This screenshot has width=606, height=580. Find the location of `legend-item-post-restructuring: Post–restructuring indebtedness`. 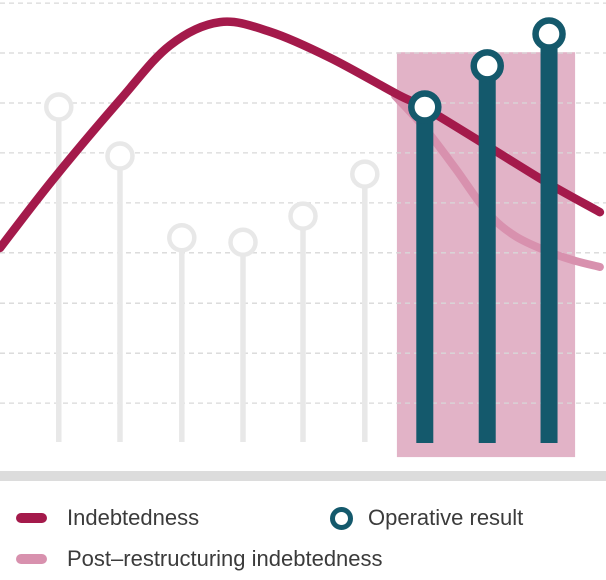

legend-item-post-restructuring: Post–restructuring indebtedness is located at coordinates (199, 559).